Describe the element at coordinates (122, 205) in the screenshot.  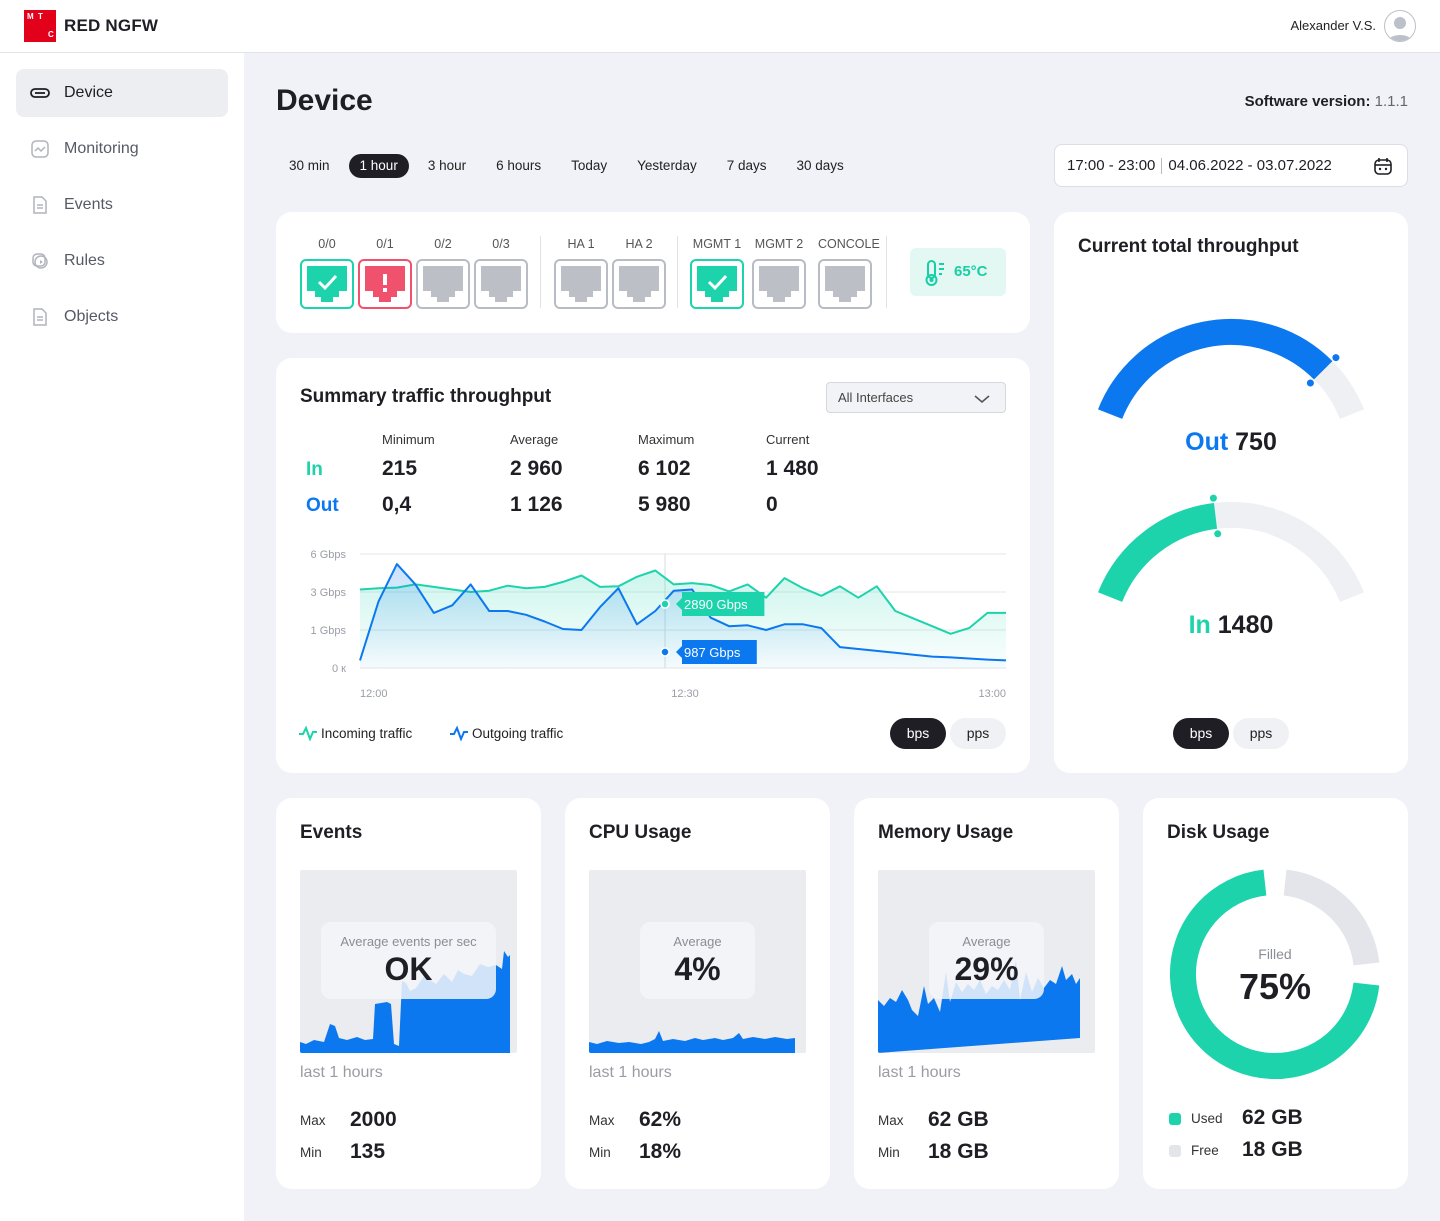
I see `sidebar-item-events: Events` at that location.